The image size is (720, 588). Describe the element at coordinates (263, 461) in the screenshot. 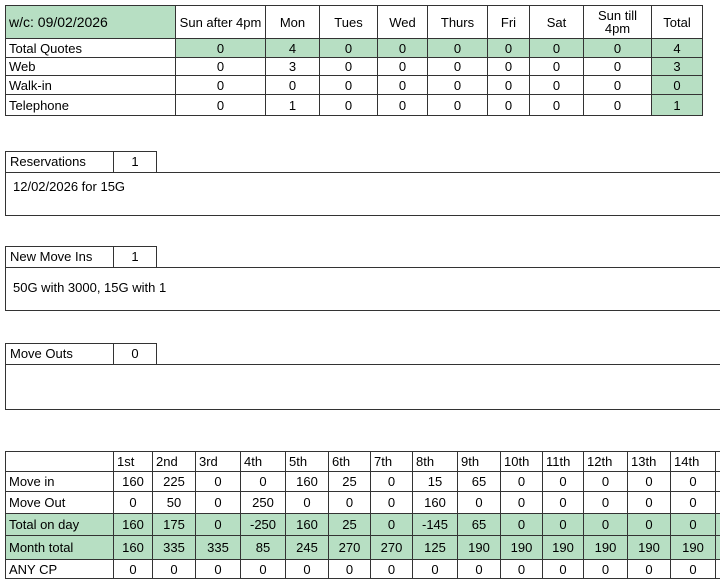

I see `day-header: 4th` at that location.